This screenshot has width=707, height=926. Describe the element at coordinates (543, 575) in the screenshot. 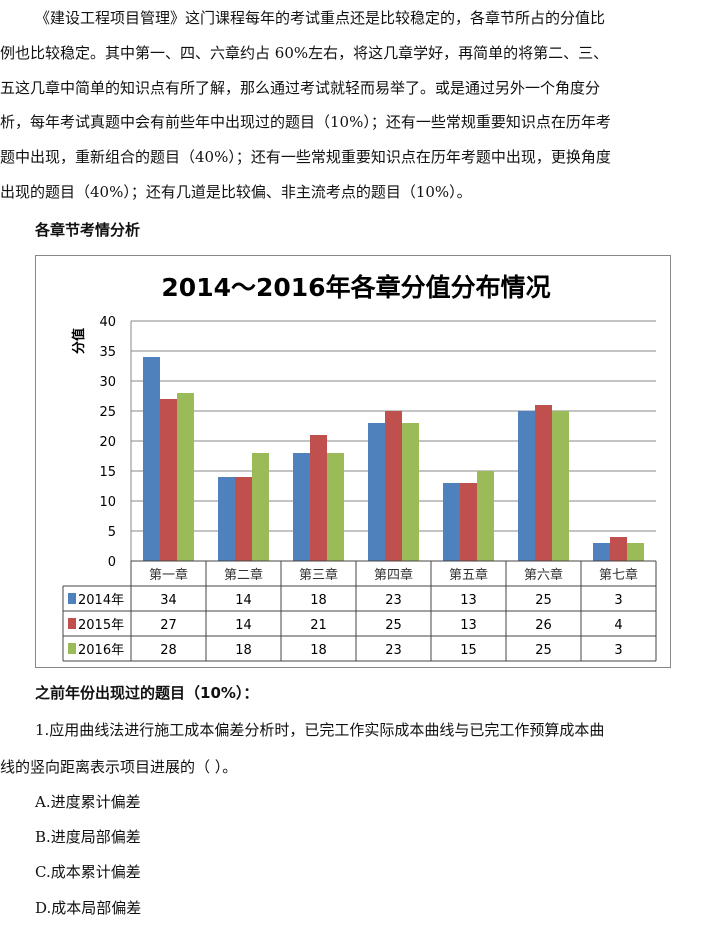

I see `x-category-label: 第六章` at that location.